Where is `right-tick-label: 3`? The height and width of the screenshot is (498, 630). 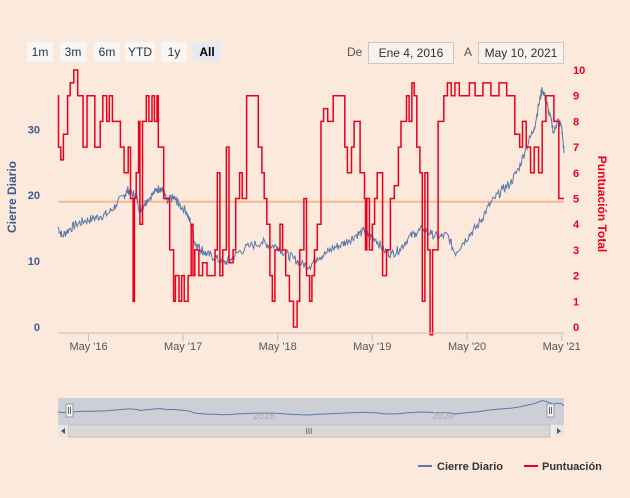 right-tick-label: 3 is located at coordinates (576, 251).